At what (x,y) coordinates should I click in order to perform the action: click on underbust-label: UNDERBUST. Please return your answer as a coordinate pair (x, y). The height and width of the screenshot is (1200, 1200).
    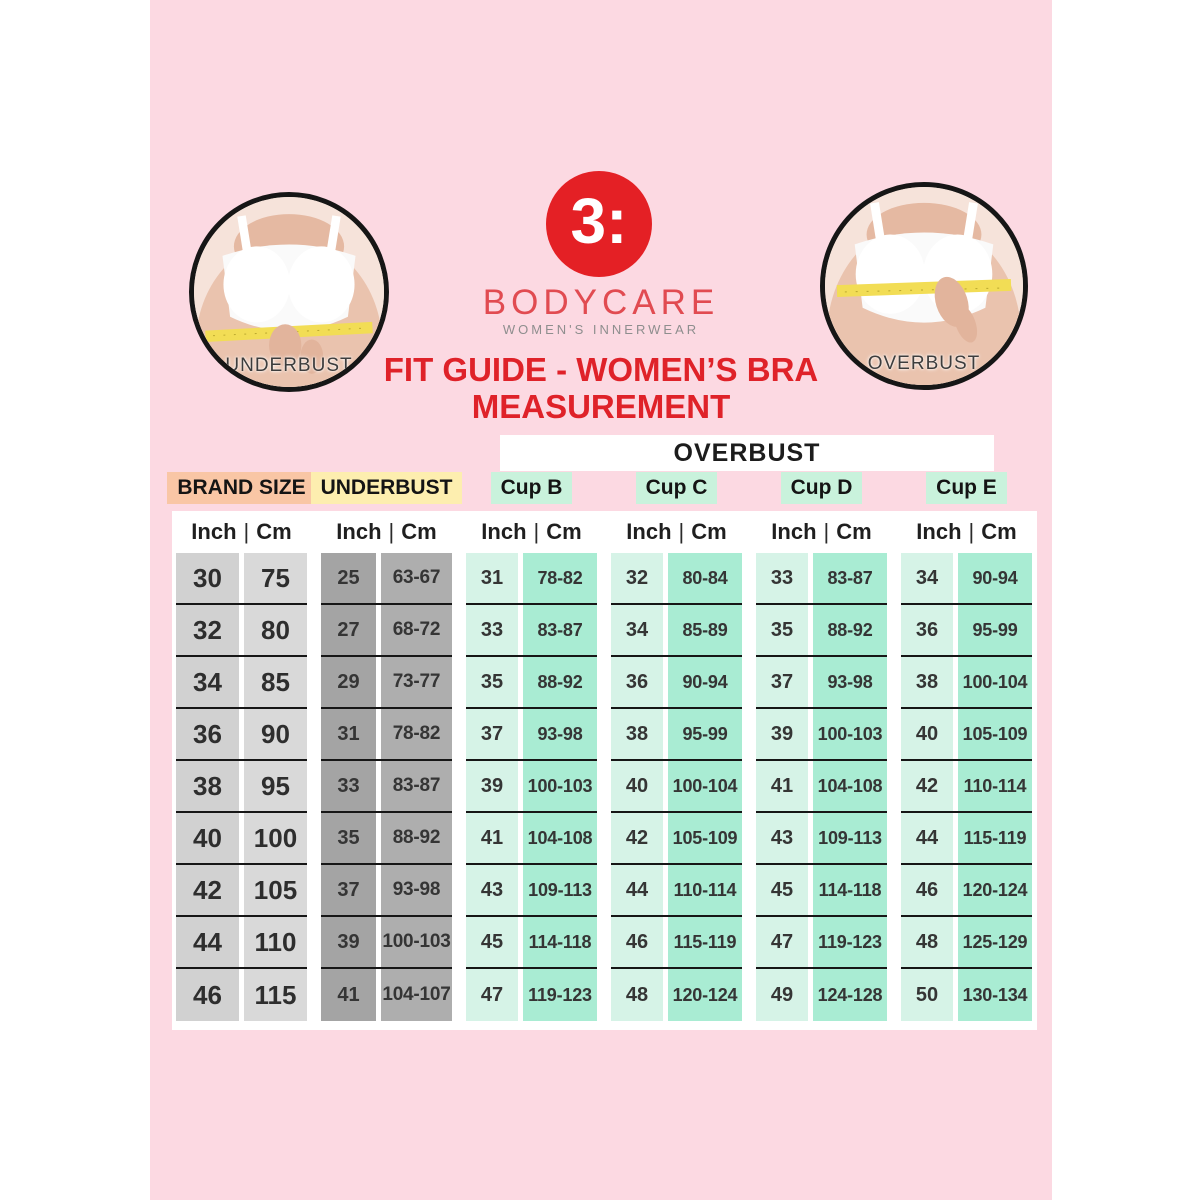
    Looking at the image, I should click on (289, 365).